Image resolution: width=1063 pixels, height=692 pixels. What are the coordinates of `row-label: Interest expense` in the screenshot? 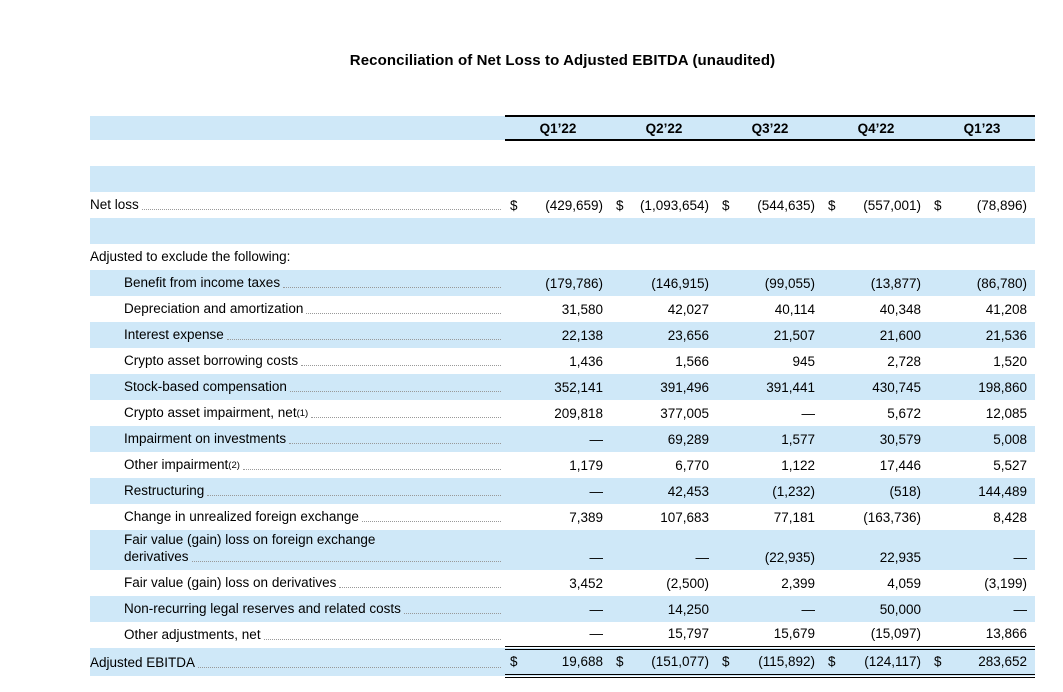 It's located at (297, 335).